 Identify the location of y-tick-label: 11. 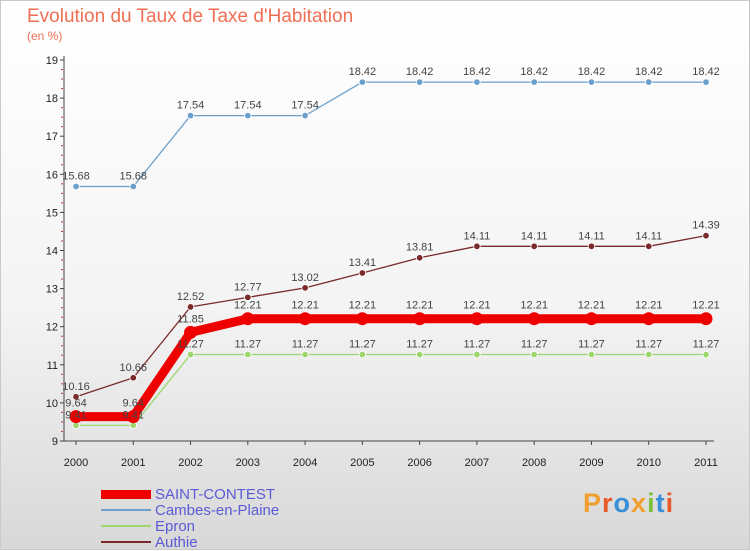
(52, 366).